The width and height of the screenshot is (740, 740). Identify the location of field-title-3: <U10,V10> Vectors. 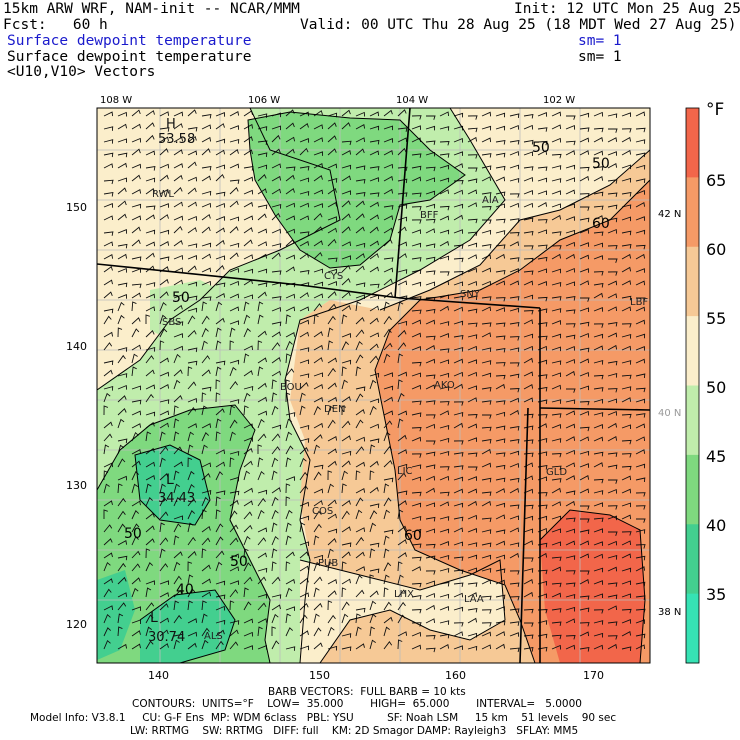
(81, 72).